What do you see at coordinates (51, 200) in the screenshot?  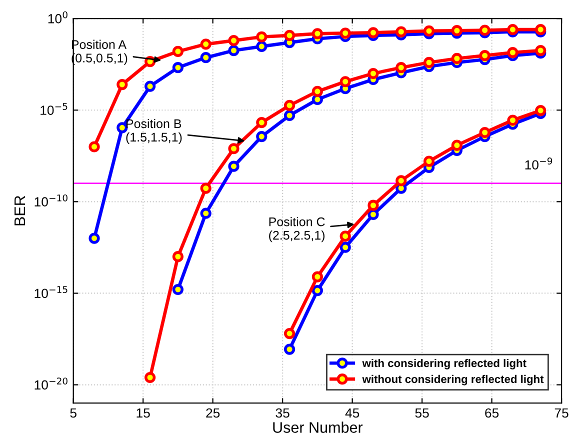 I see `y-tick-label: 10$^{−10}$` at bounding box center [51, 200].